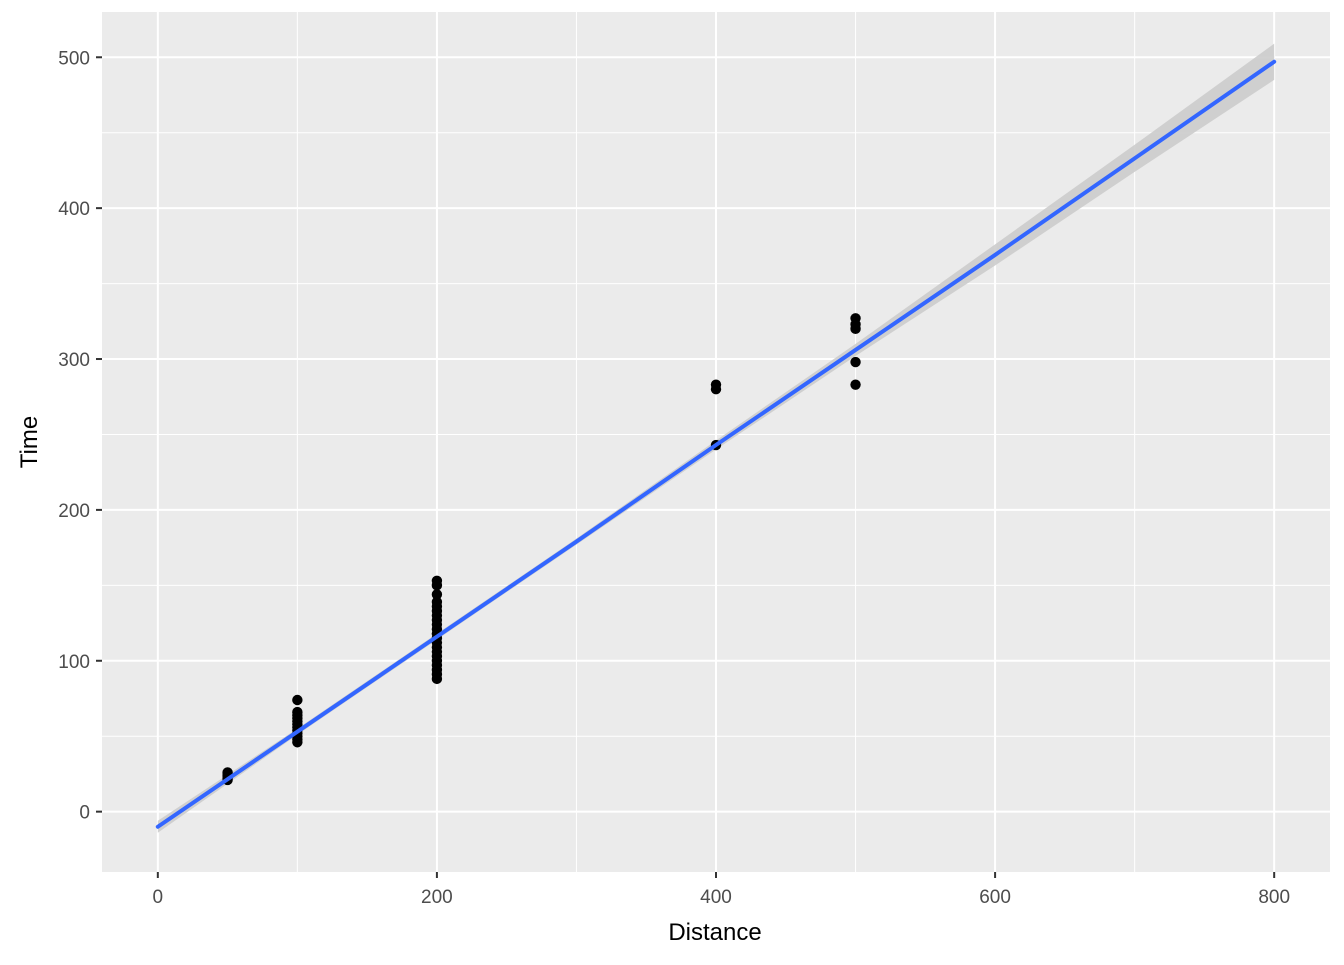 Image resolution: width=1344 pixels, height=965 pixels. I want to click on x-tick-label: 400, so click(716, 897).